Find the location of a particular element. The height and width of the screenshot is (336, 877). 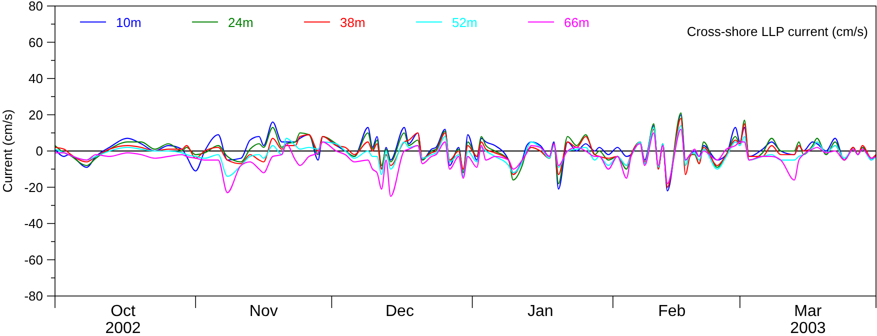

y-tick-label: 0 is located at coordinates (39, 151).